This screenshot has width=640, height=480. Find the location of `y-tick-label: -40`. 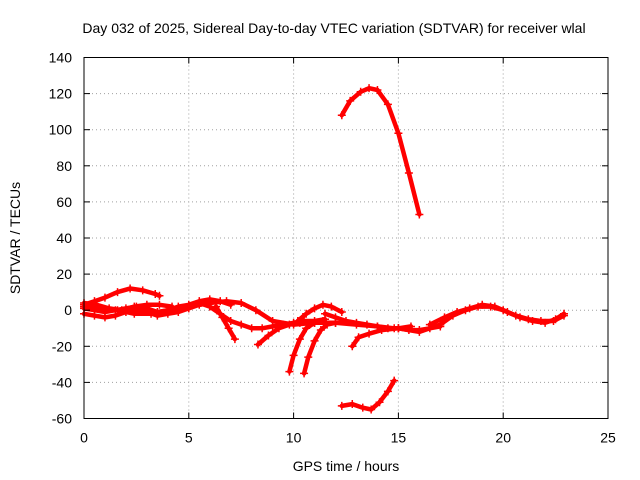

y-tick-label: -40 is located at coordinates (62, 382).